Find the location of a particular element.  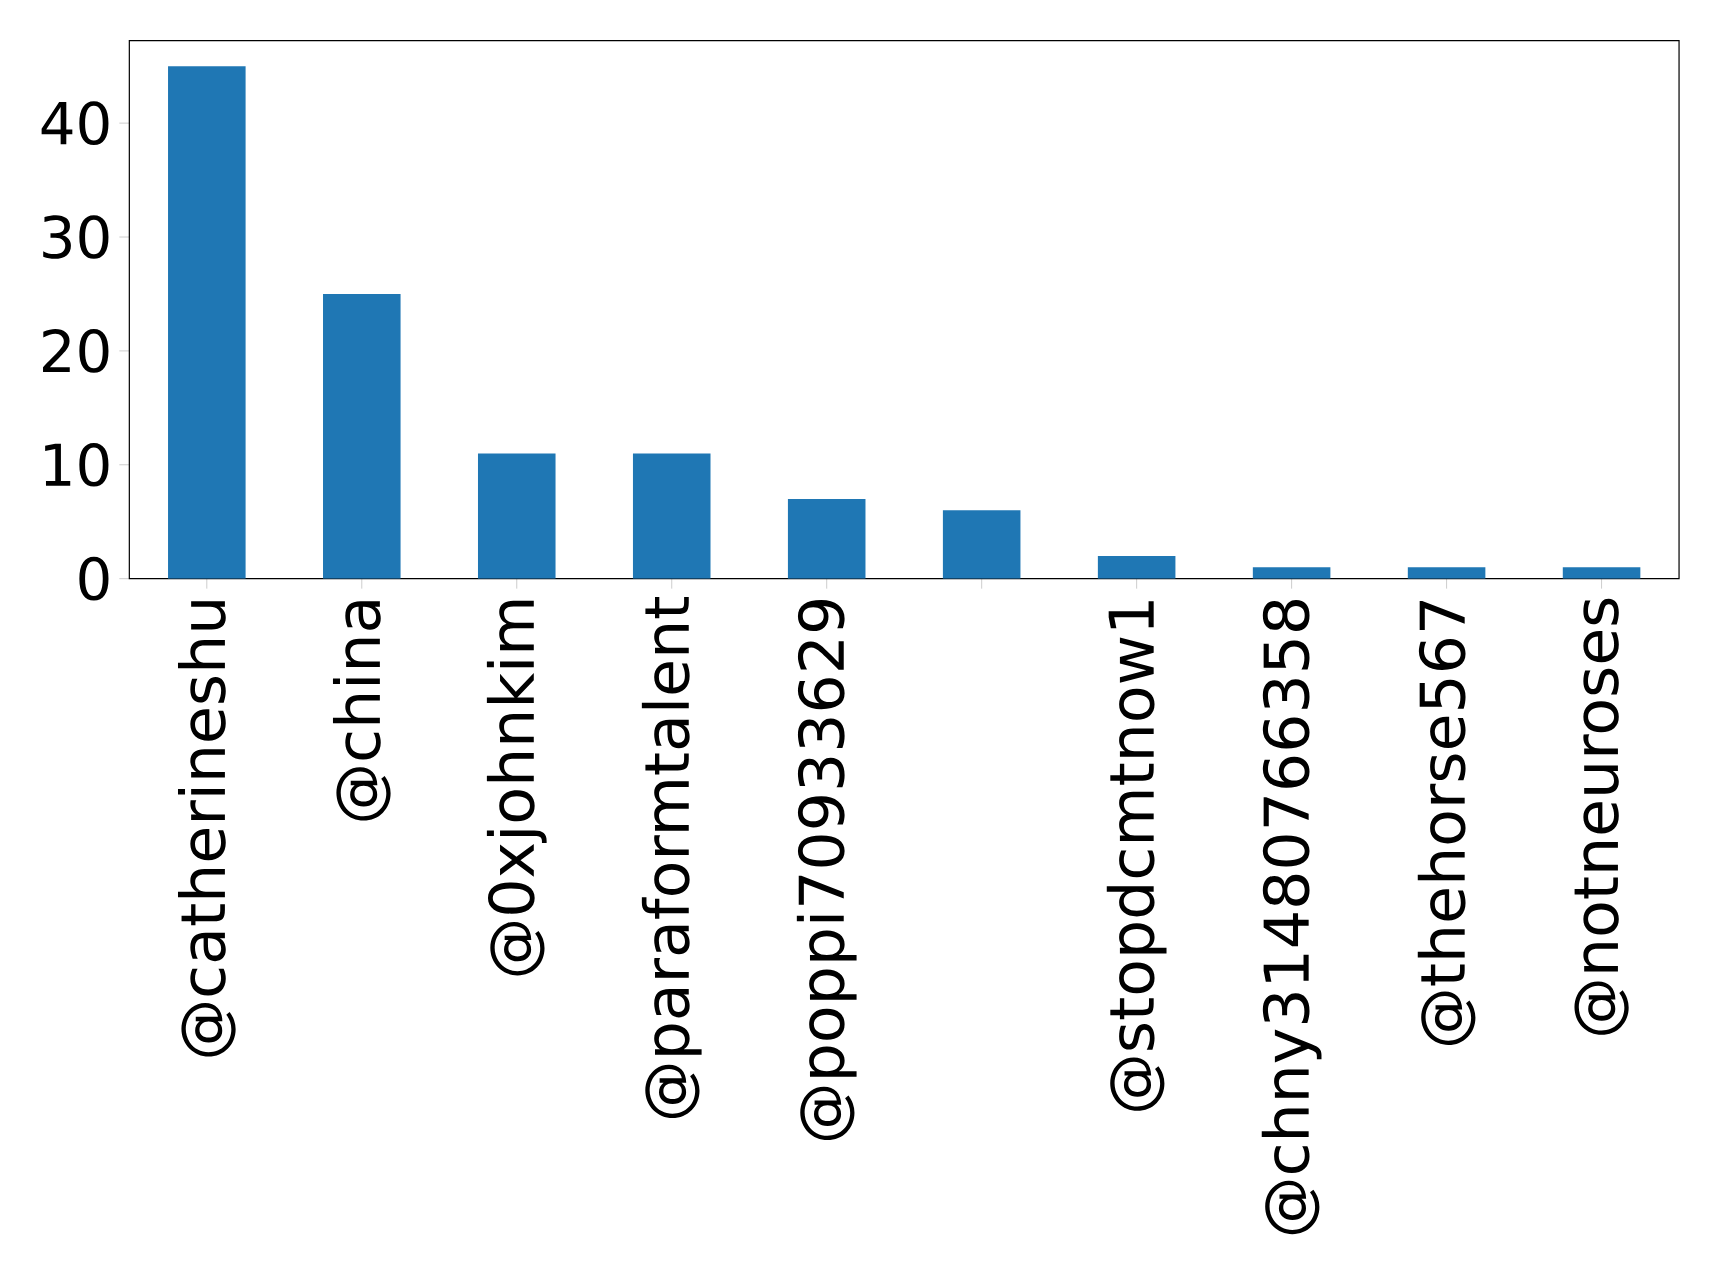

x-tick-label: @stopdcmtnow1 is located at coordinates (1136, 856).